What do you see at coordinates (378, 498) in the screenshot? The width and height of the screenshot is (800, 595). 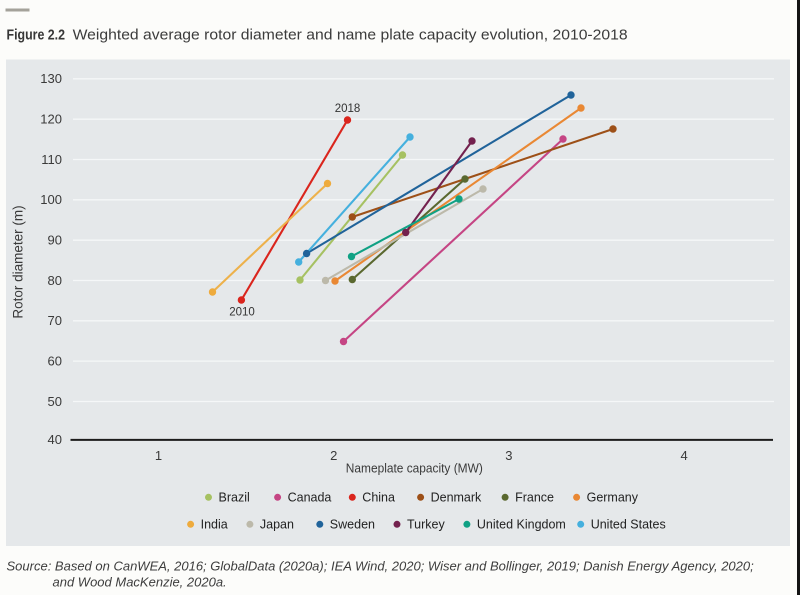 I see `svg-text: China` at bounding box center [378, 498].